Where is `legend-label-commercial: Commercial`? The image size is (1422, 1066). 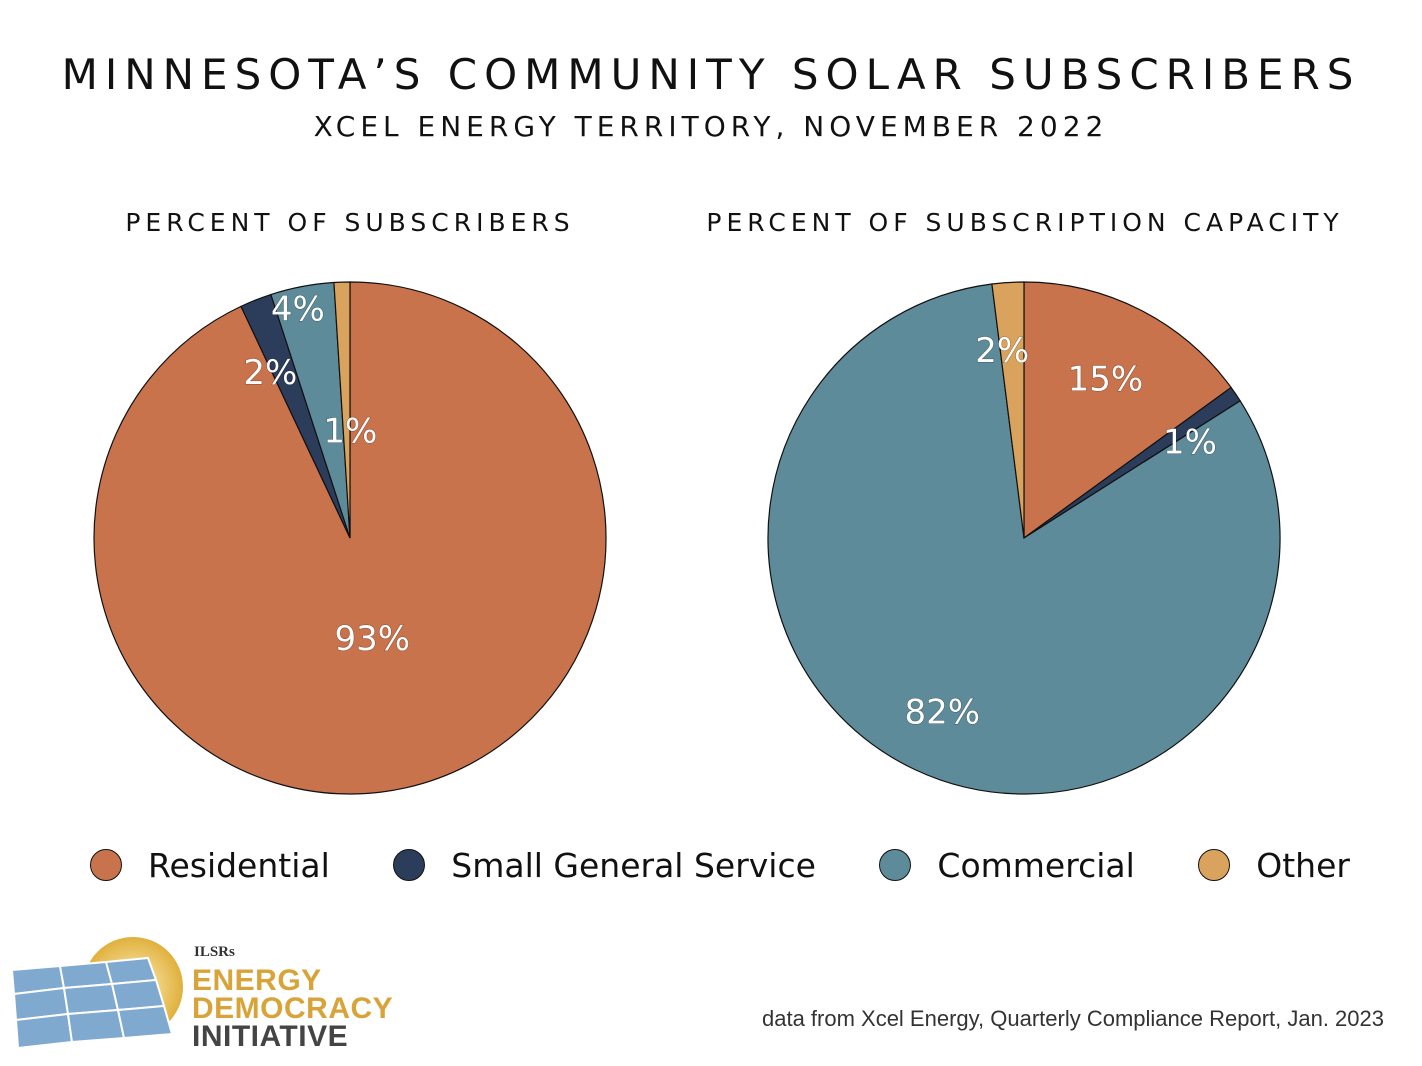
legend-label-commercial: Commercial is located at coordinates (1036, 865).